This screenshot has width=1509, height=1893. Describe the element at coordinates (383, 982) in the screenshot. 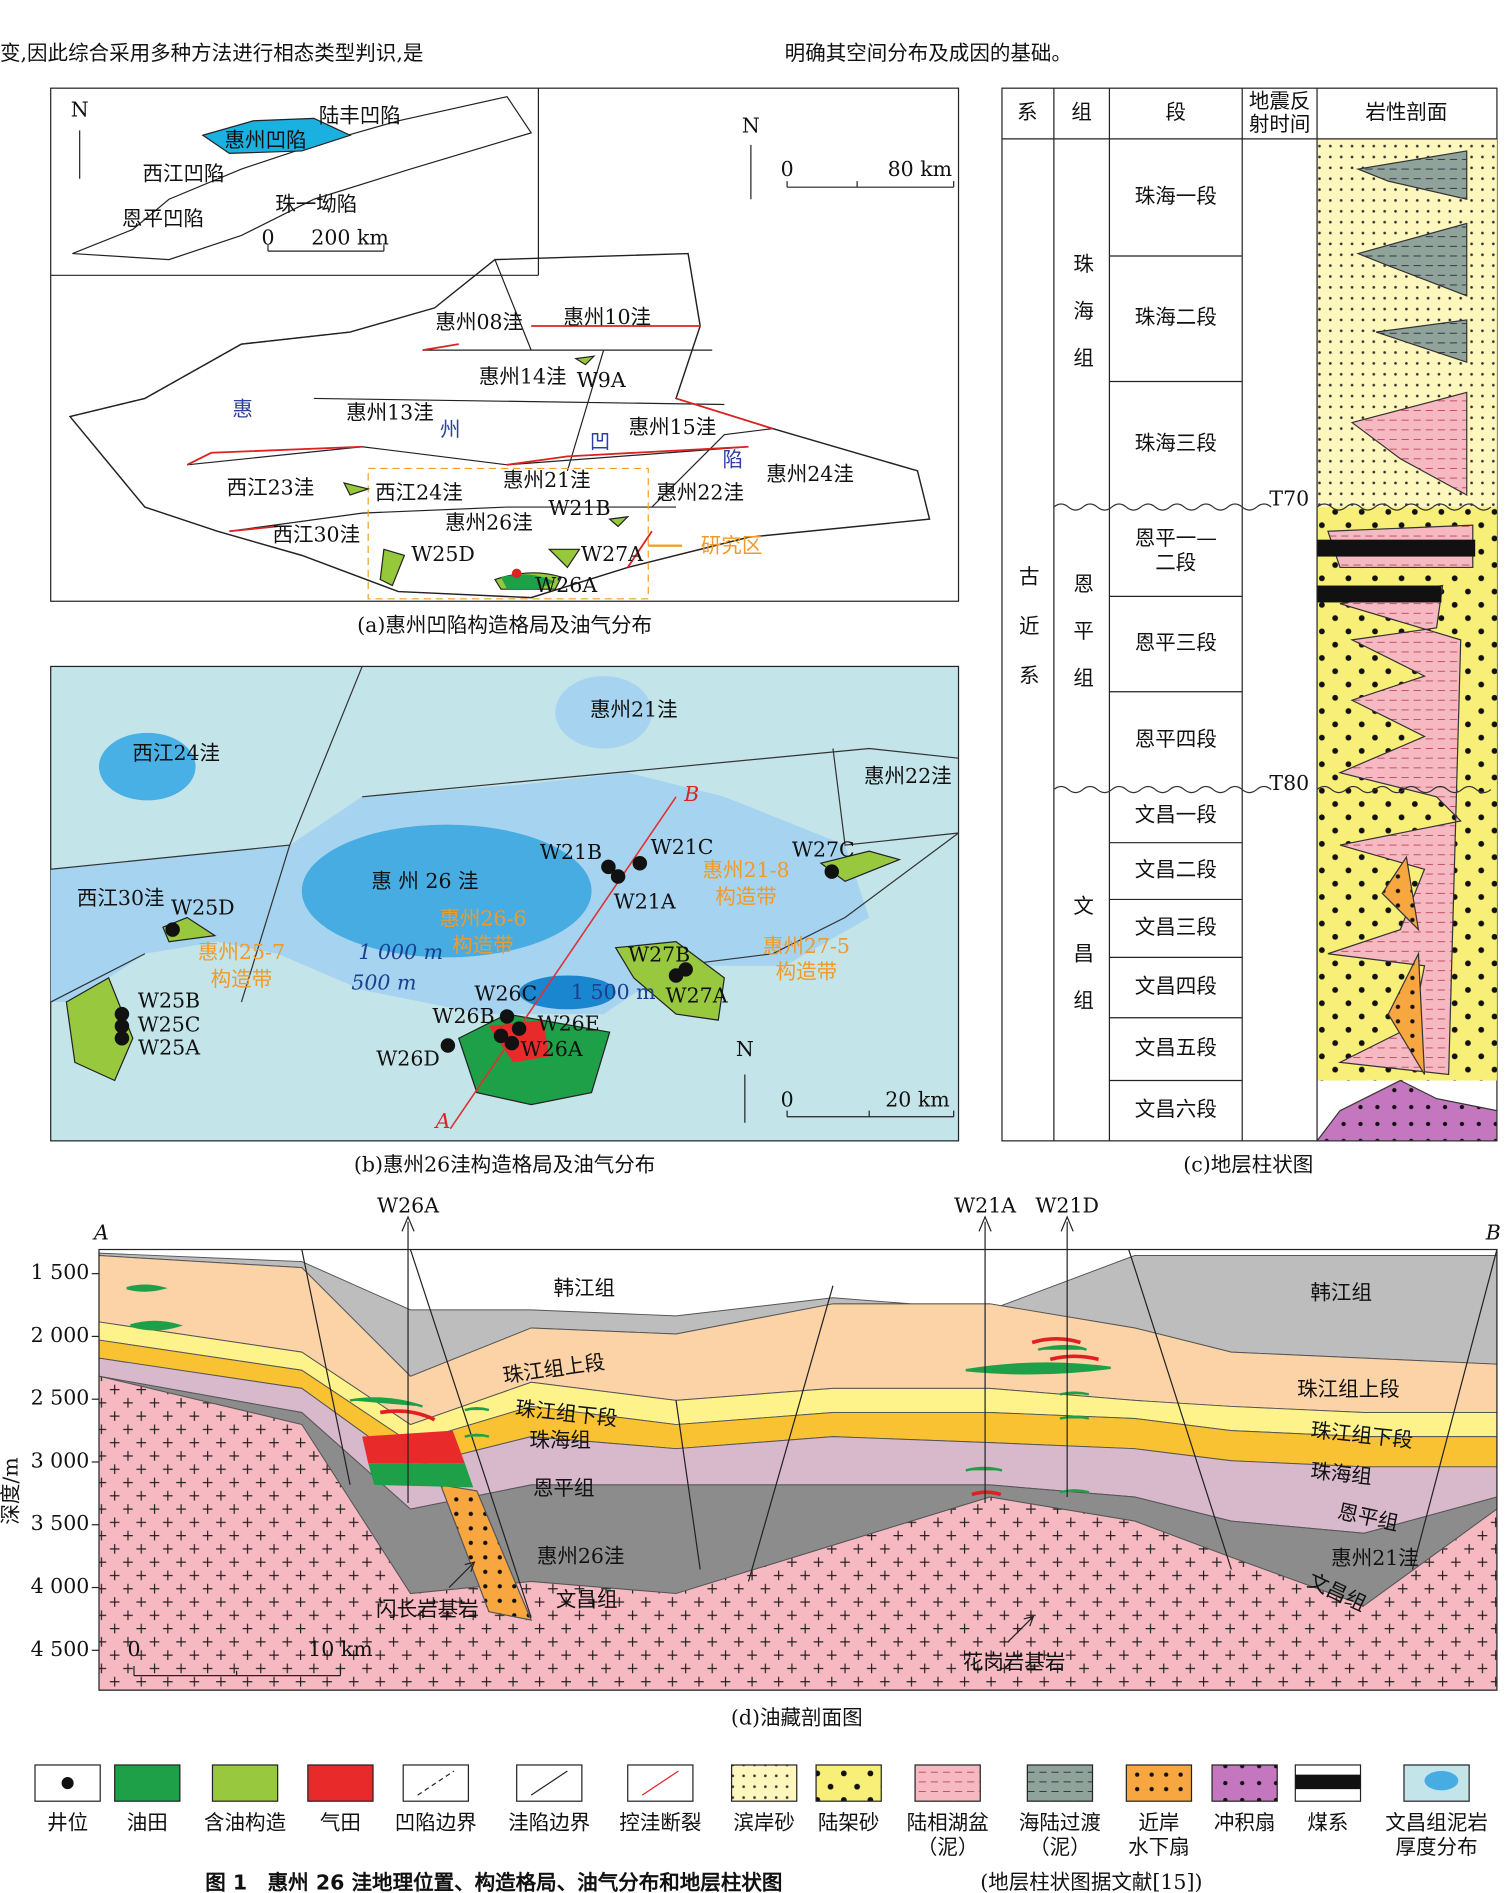

I see `label: 500 m` at that location.